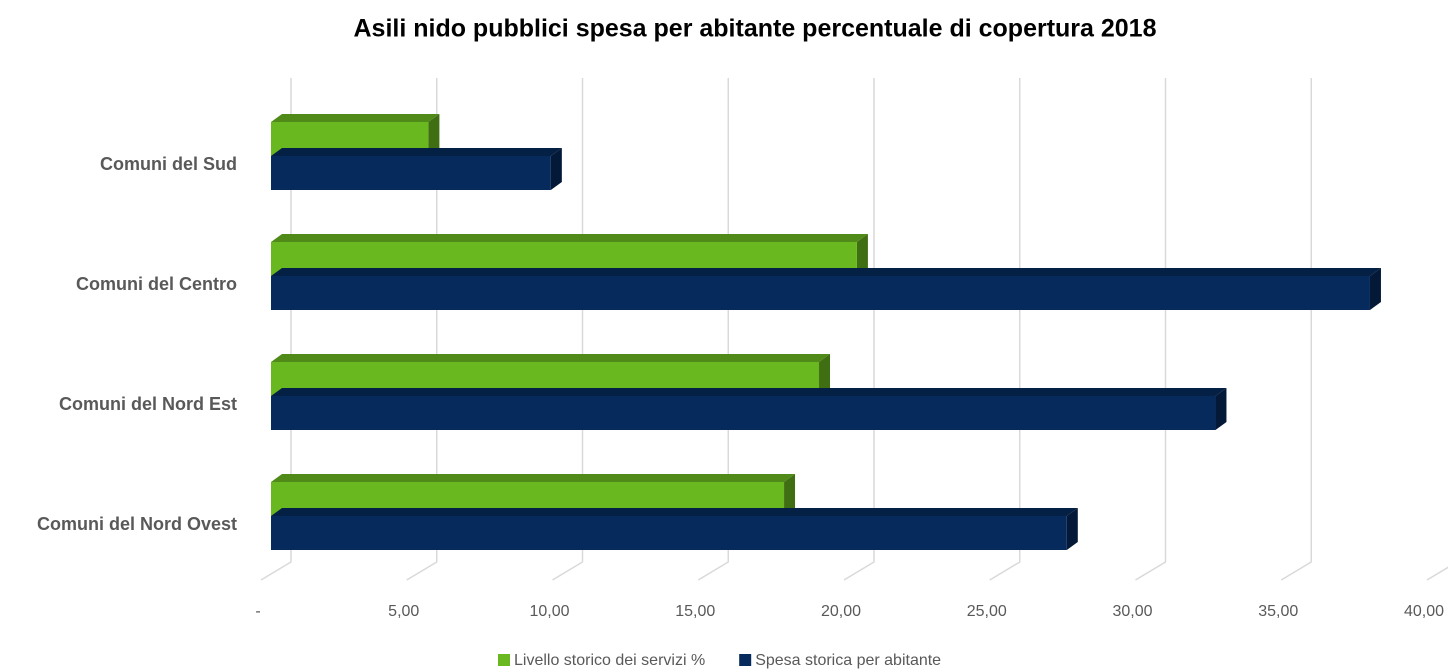 The width and height of the screenshot is (1448, 672). I want to click on category-label: Comuni del Centro, so click(156, 284).